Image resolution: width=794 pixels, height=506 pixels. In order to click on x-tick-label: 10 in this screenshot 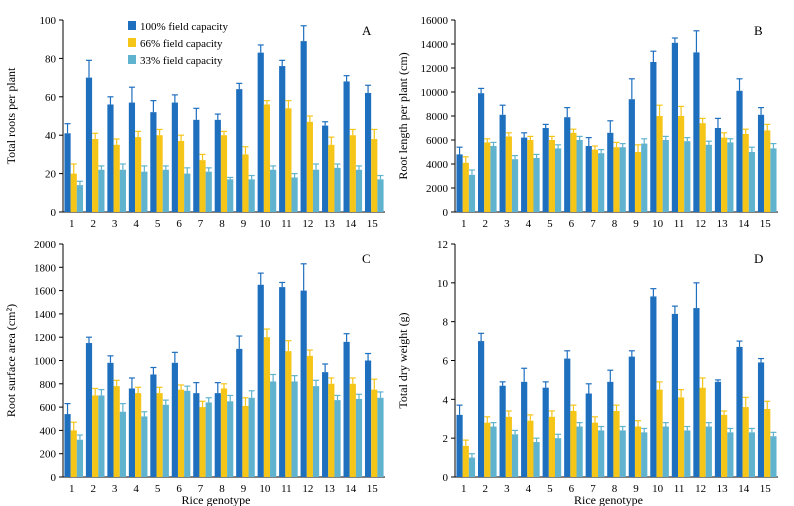, I will do `click(265, 224)`.